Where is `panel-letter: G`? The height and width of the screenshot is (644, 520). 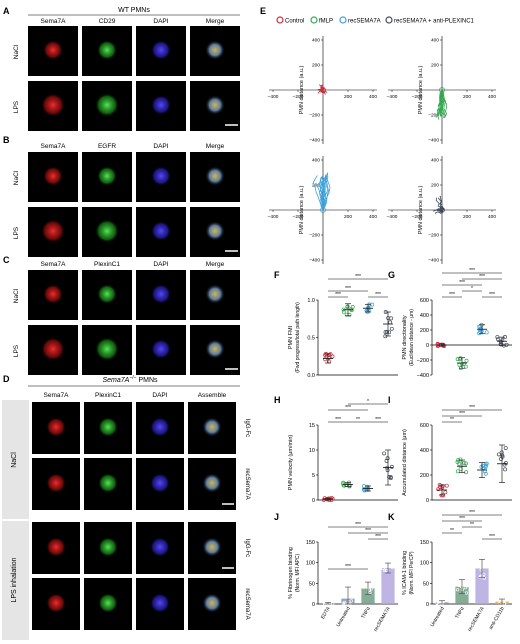
panel-letter: G is located at coordinates (391, 275).